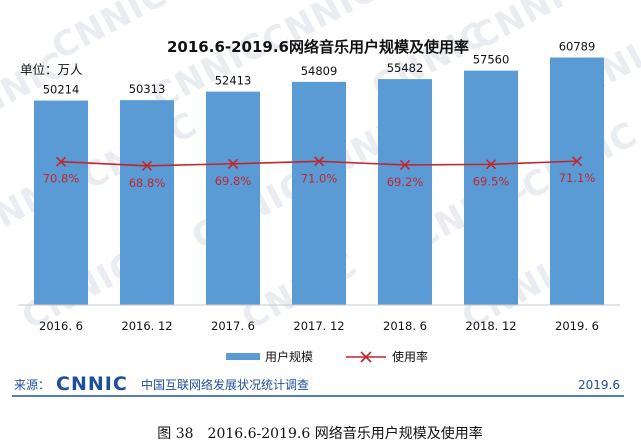  I want to click on rate-value-label-3: 71.0%, so click(319, 178).